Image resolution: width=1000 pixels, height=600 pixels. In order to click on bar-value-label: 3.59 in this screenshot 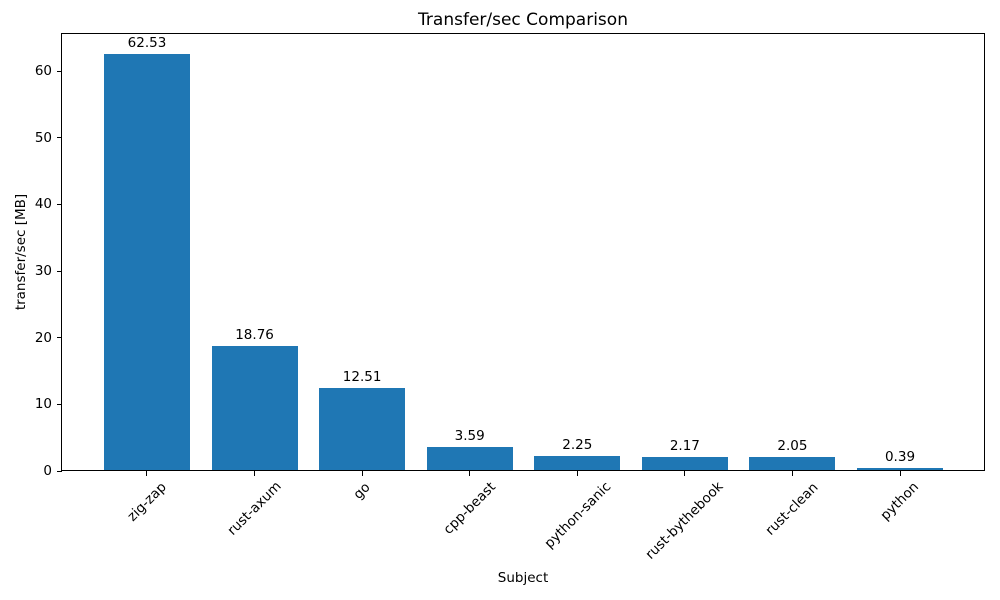, I will do `click(469, 436)`.